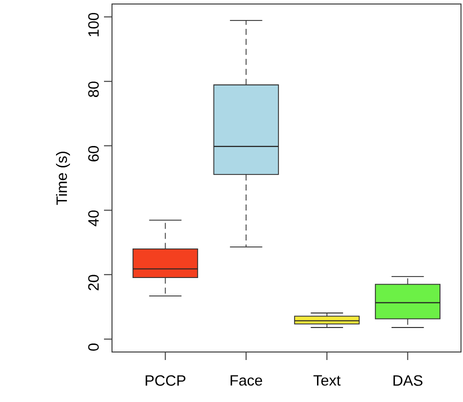 The image size is (463, 402). Describe the element at coordinates (93, 347) in the screenshot. I see `y-tick-label: 0` at that location.